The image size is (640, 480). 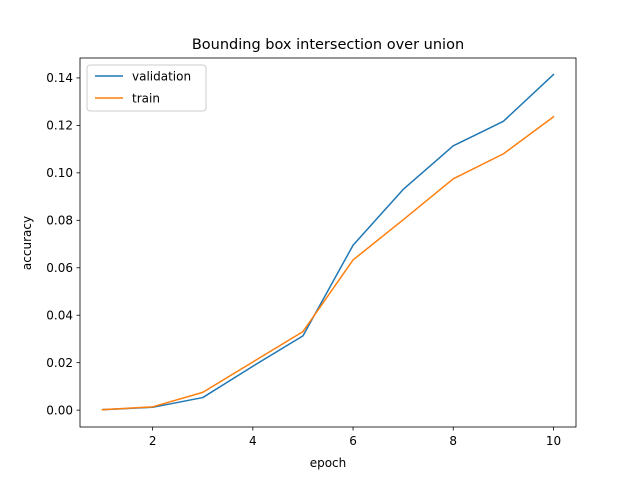 I want to click on y-axis-label: accuracy, so click(x=27, y=243).